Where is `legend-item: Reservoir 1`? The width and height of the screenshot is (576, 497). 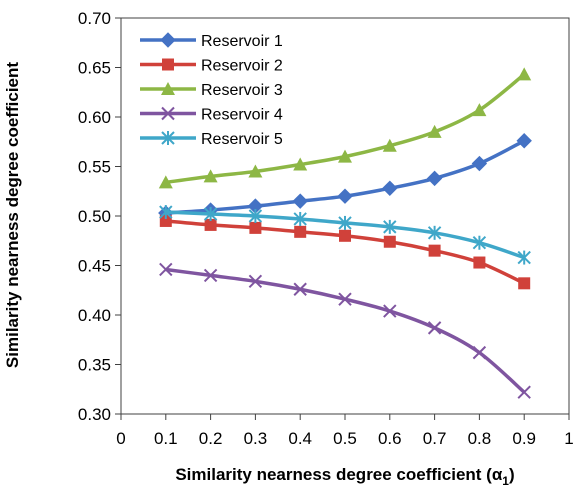 legend-item: Reservoir 1 is located at coordinates (211, 41).